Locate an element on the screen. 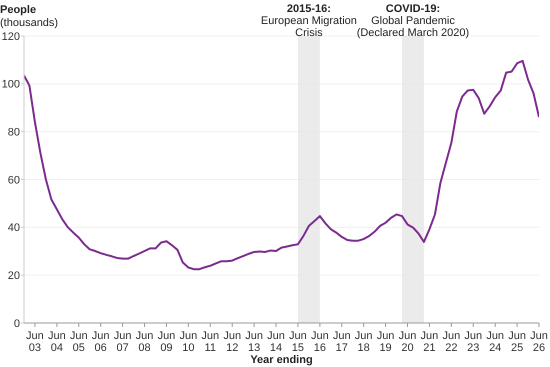 The height and width of the screenshot is (367, 550). x-axis-title: Year ending is located at coordinates (281, 360).